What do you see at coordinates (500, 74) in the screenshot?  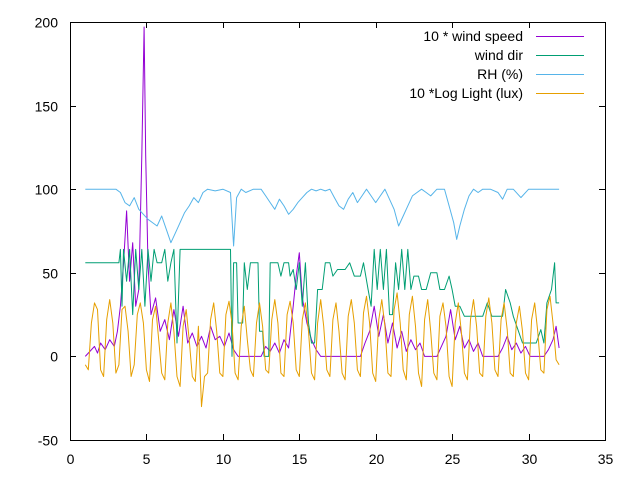 I see `legend-label-2: RH (%)` at bounding box center [500, 74].